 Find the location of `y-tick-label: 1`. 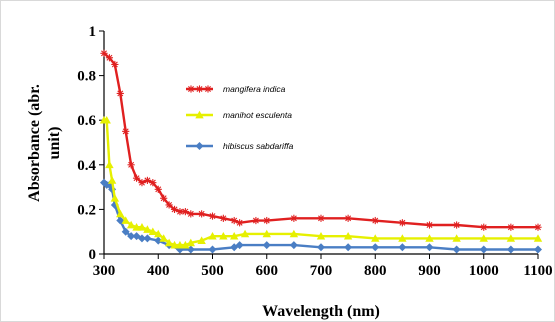

y-tick-label: 1 is located at coordinates (93, 32).